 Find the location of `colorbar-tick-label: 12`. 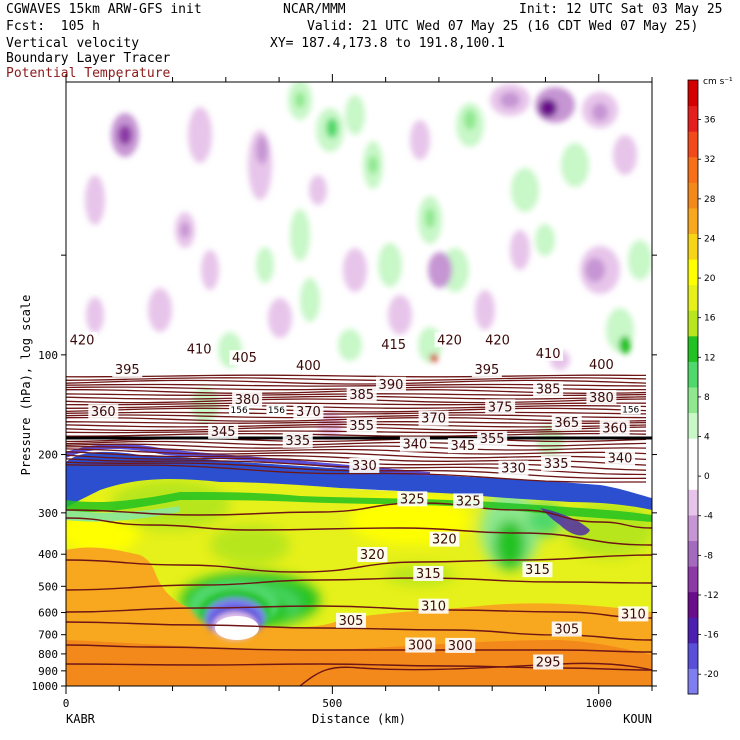

colorbar-tick-label: 12 is located at coordinates (709, 358).